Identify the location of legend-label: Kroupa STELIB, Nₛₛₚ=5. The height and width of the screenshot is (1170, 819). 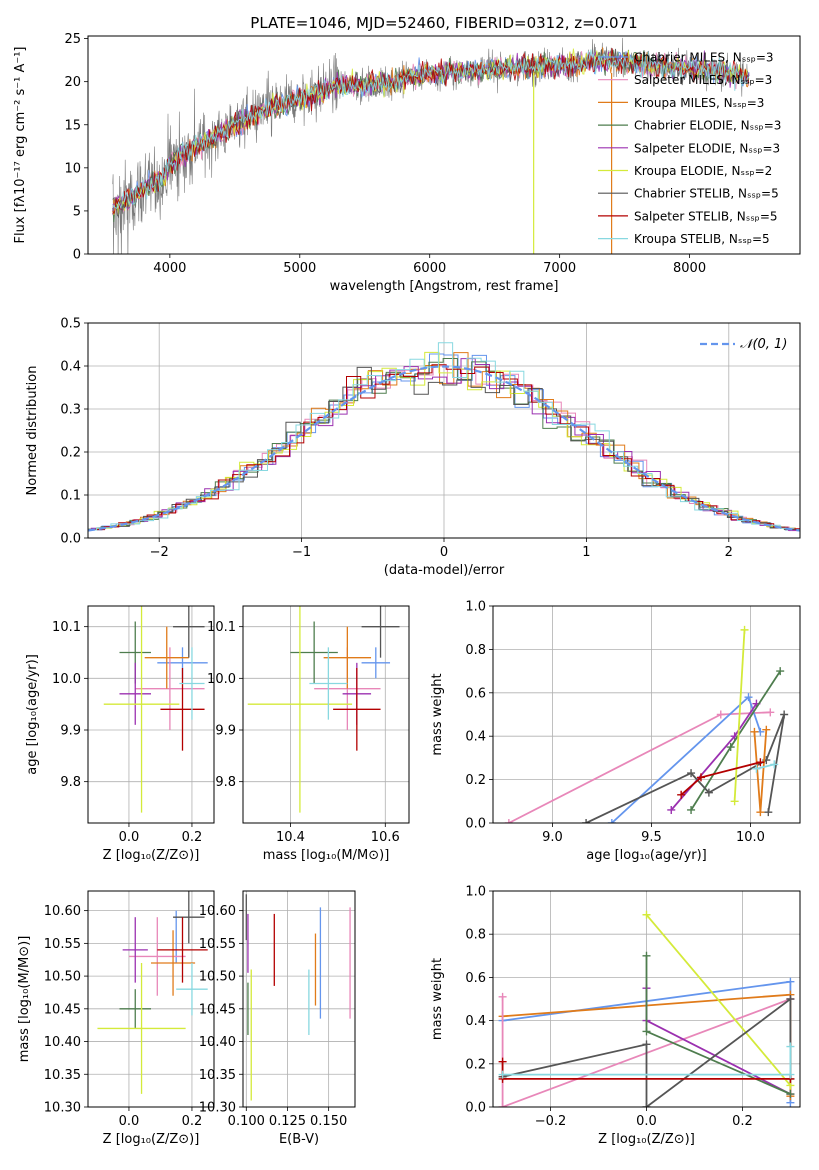
(702, 239).